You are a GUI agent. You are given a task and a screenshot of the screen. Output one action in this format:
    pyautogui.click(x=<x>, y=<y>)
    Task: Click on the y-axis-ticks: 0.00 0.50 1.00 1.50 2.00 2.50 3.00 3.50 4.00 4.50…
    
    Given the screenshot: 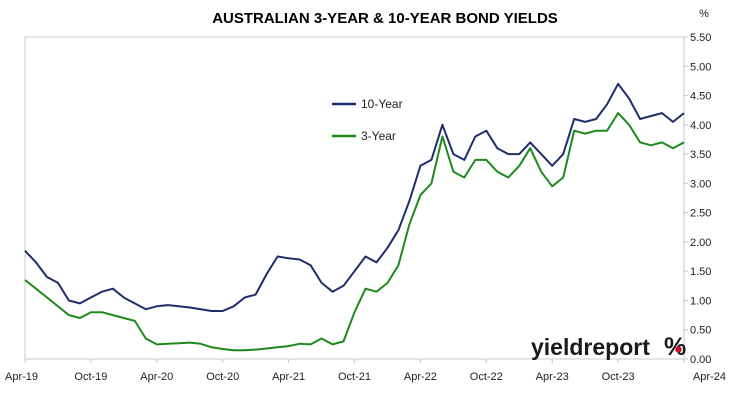 What is the action you would take?
    pyautogui.click(x=697, y=199)
    